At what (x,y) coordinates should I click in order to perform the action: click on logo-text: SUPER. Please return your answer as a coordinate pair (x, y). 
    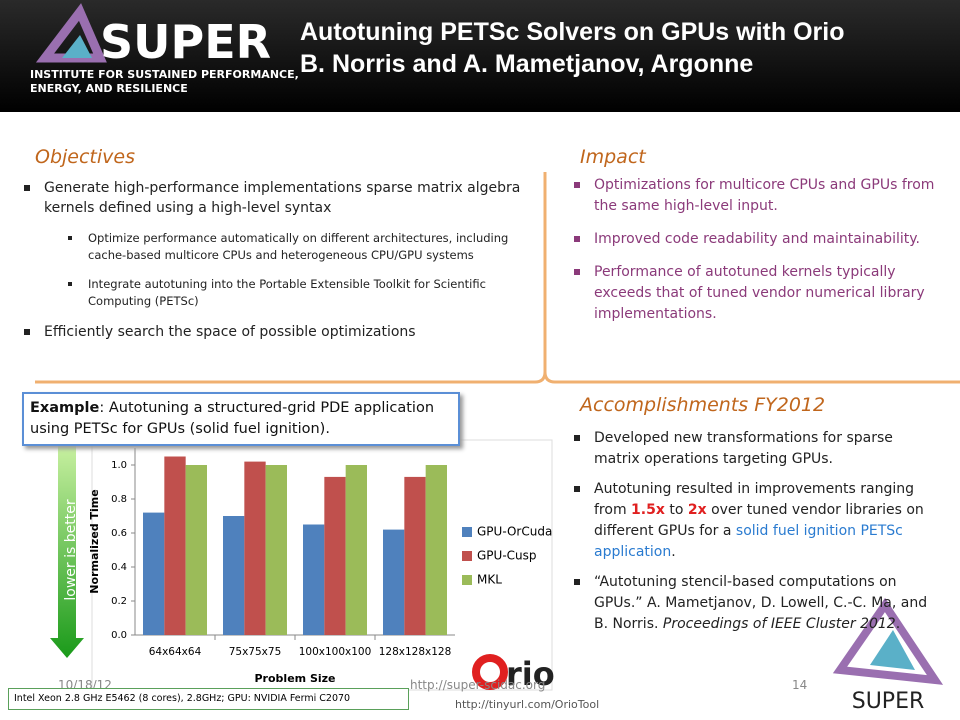
    Looking at the image, I should click on (185, 42).